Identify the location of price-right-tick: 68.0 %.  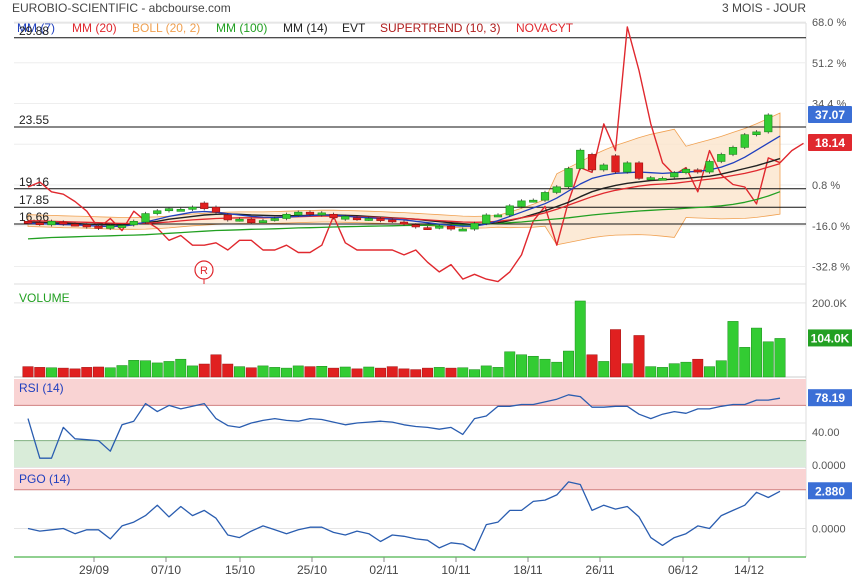
(829, 23).